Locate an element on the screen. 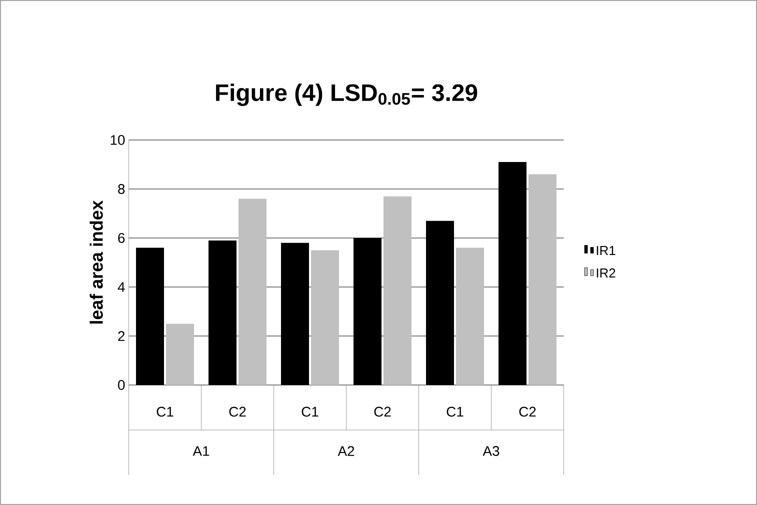  y-tick-label: 0 is located at coordinates (121, 385).